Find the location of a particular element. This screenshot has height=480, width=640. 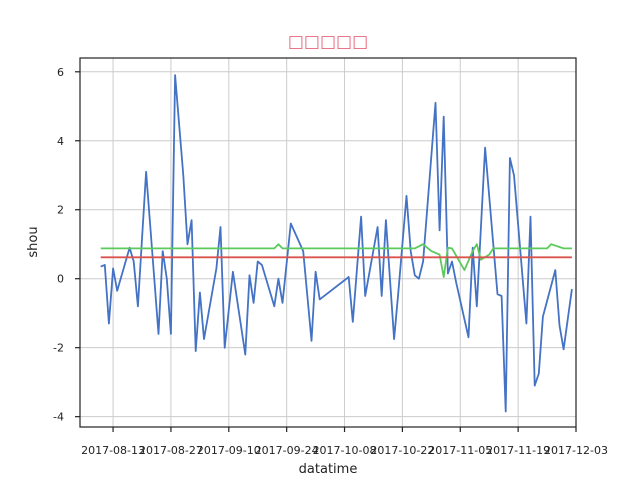

x-axis-label: datatime is located at coordinates (328, 469).